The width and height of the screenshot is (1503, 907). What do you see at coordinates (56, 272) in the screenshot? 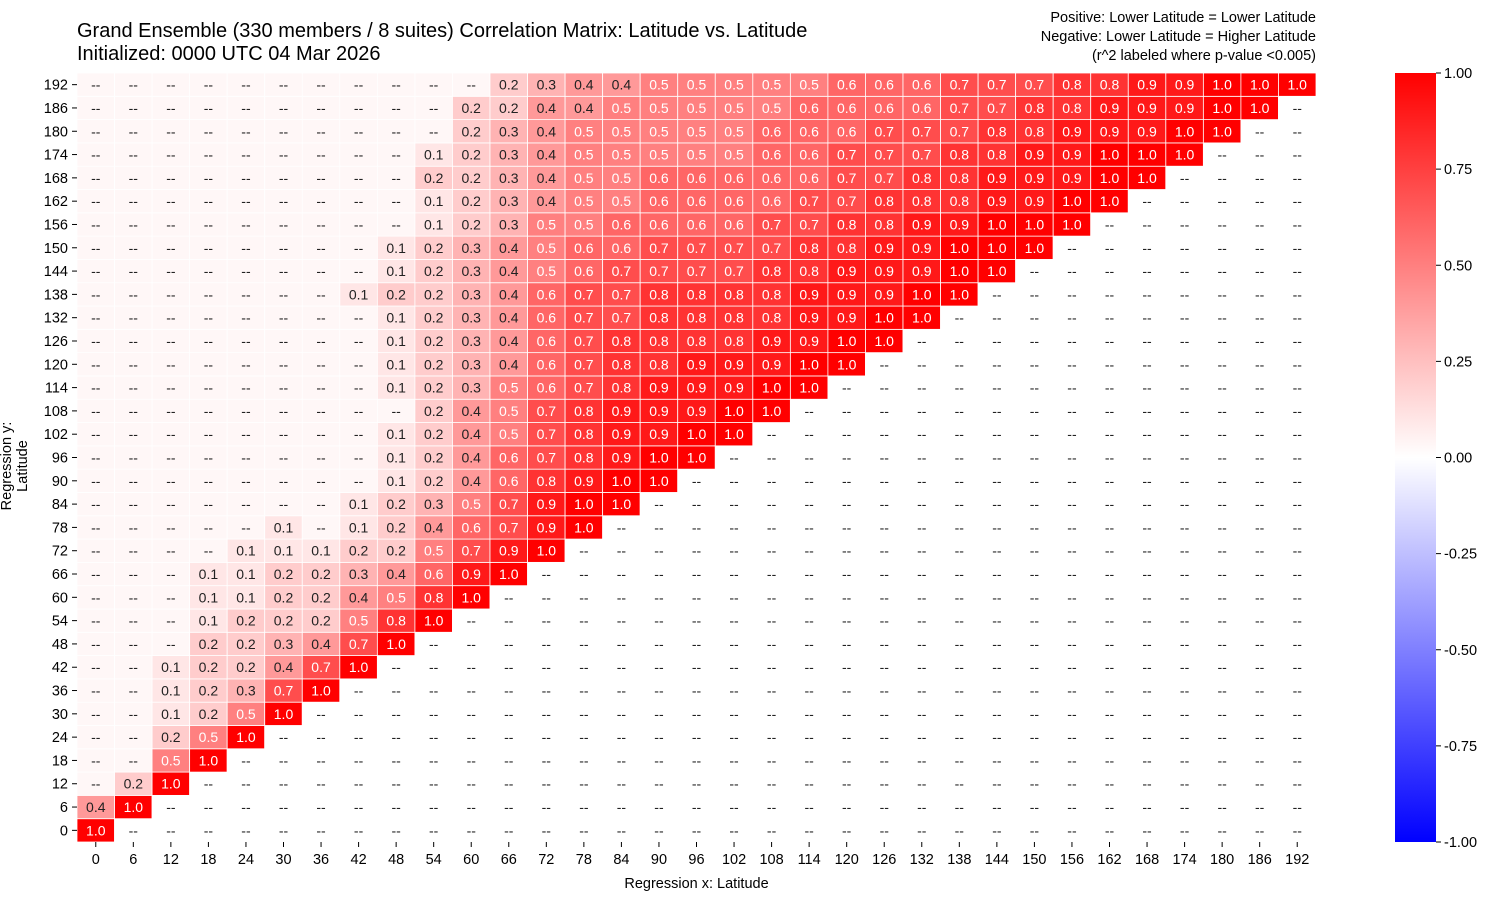
I see `y-tick-label: 144` at bounding box center [56, 272].